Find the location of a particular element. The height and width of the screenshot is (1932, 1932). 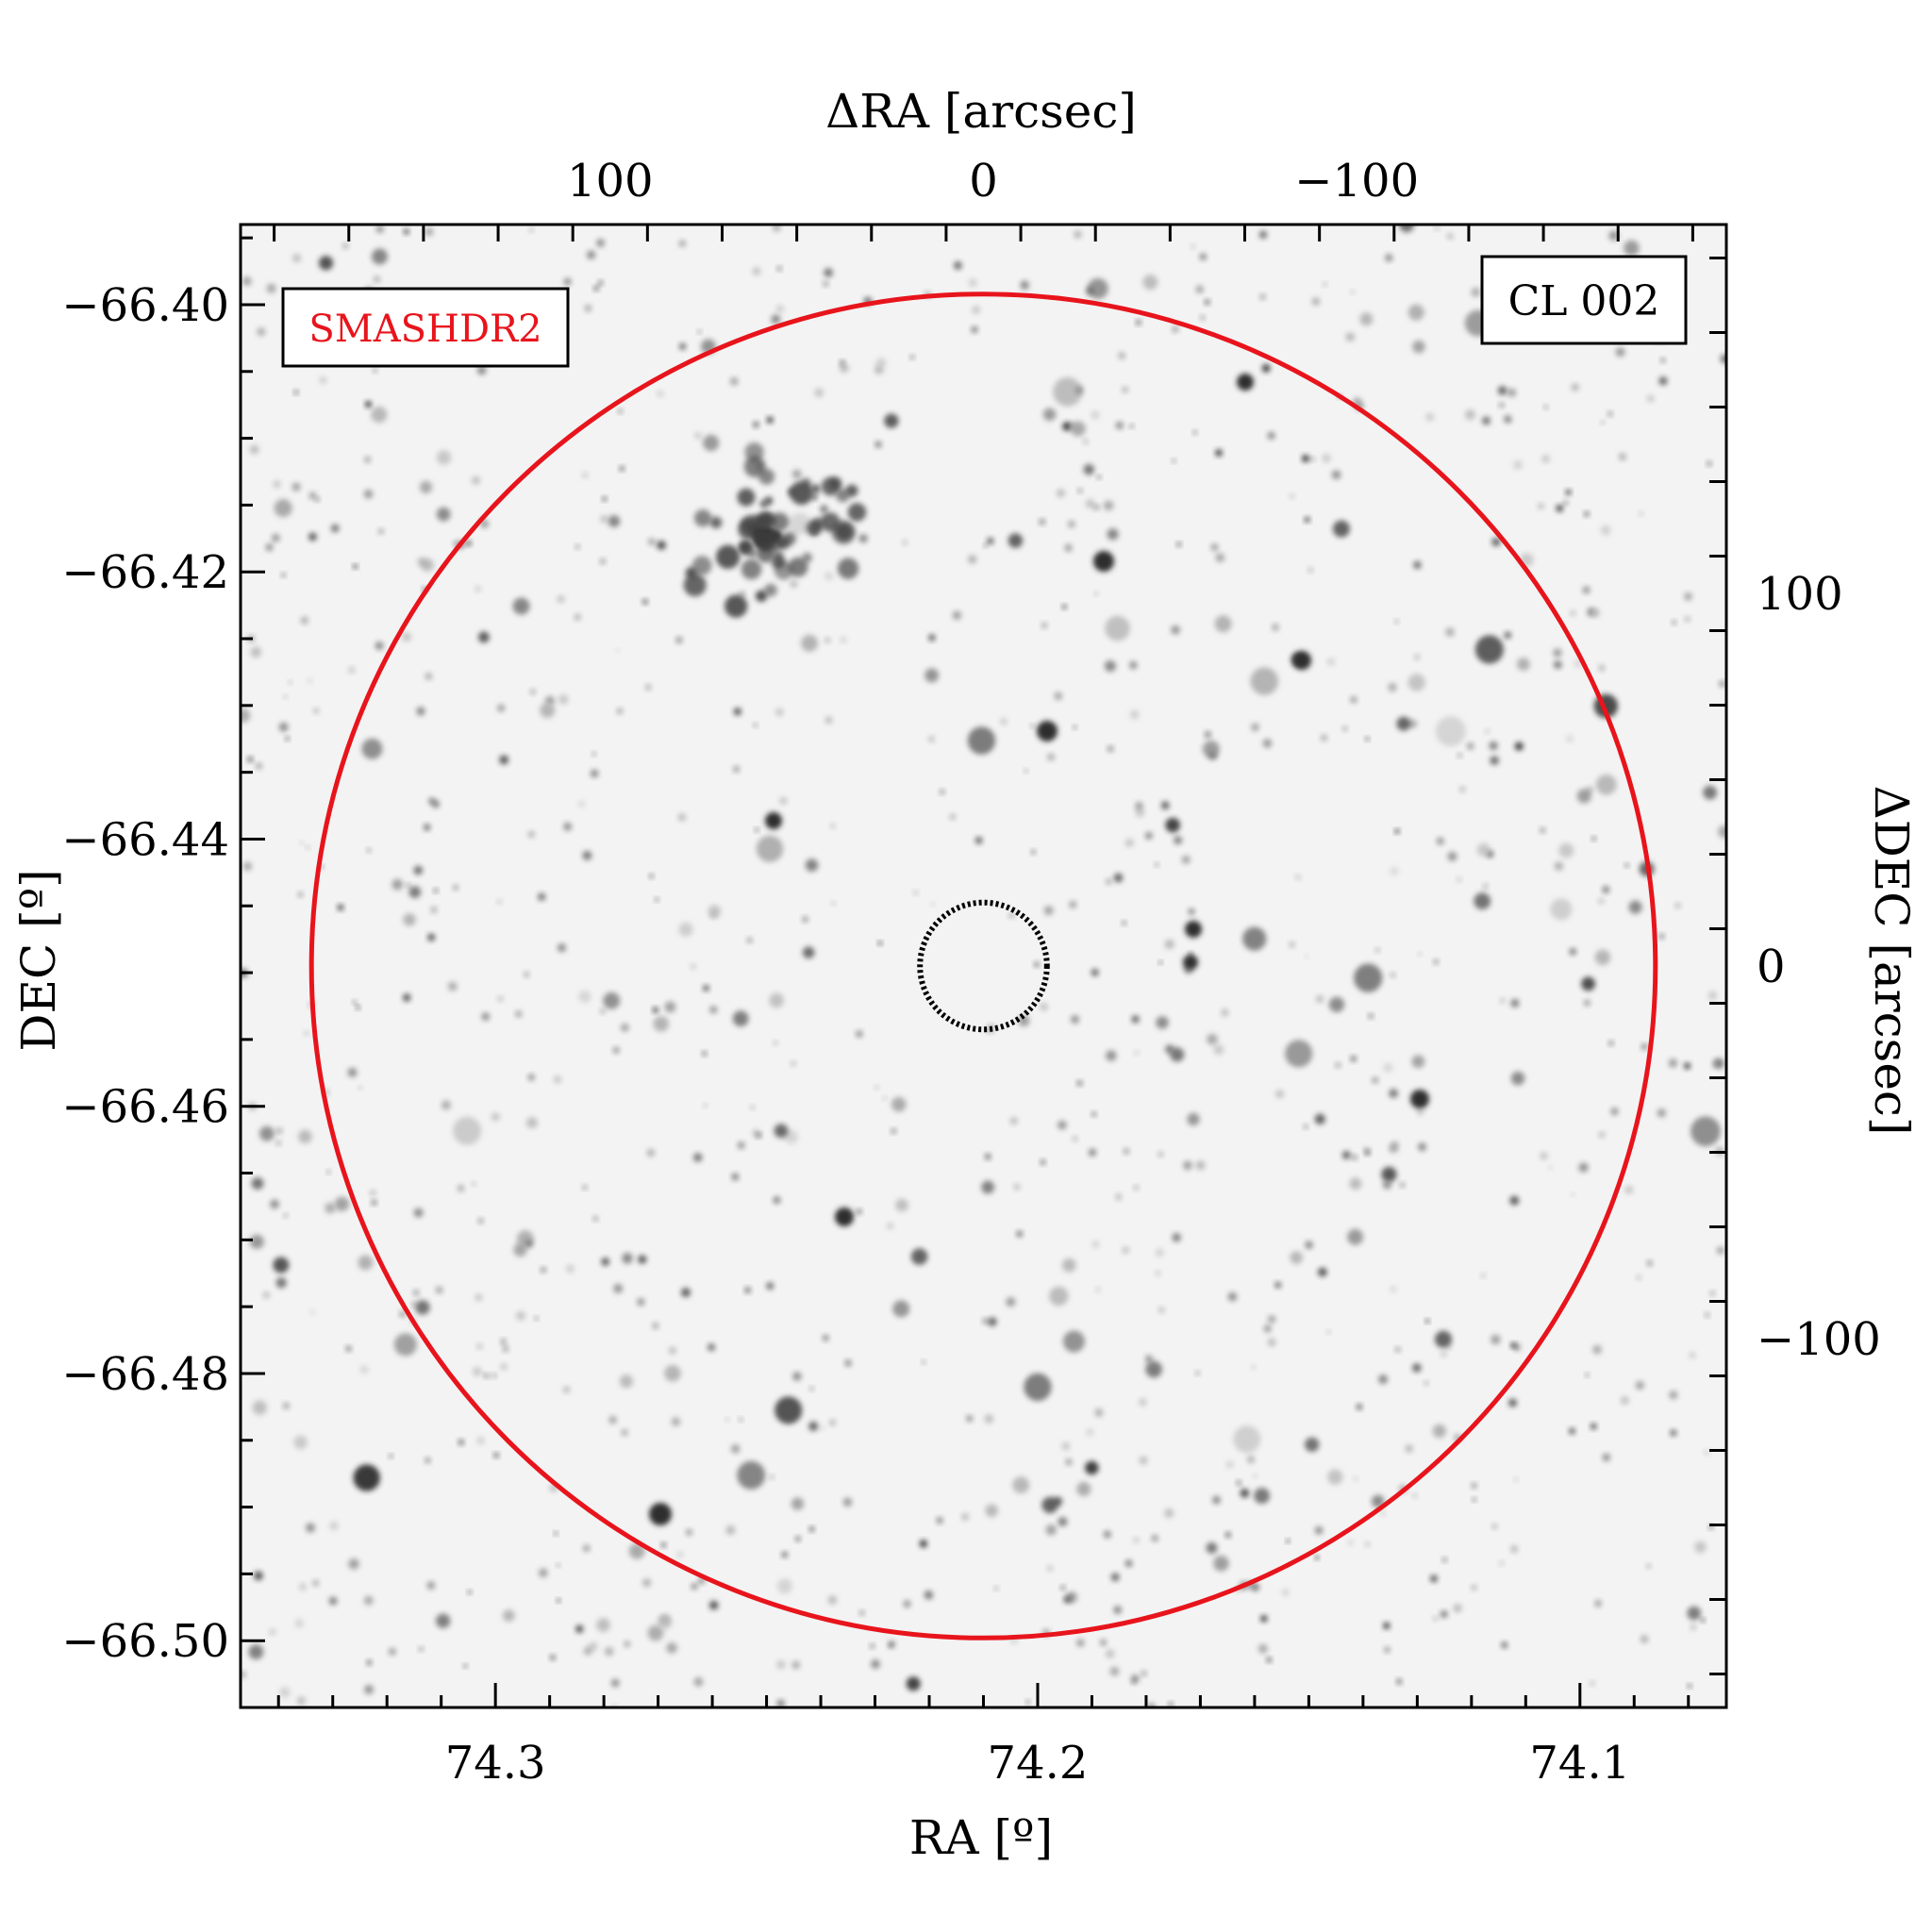

survey-label: SMASHDR2 is located at coordinates (424, 329).